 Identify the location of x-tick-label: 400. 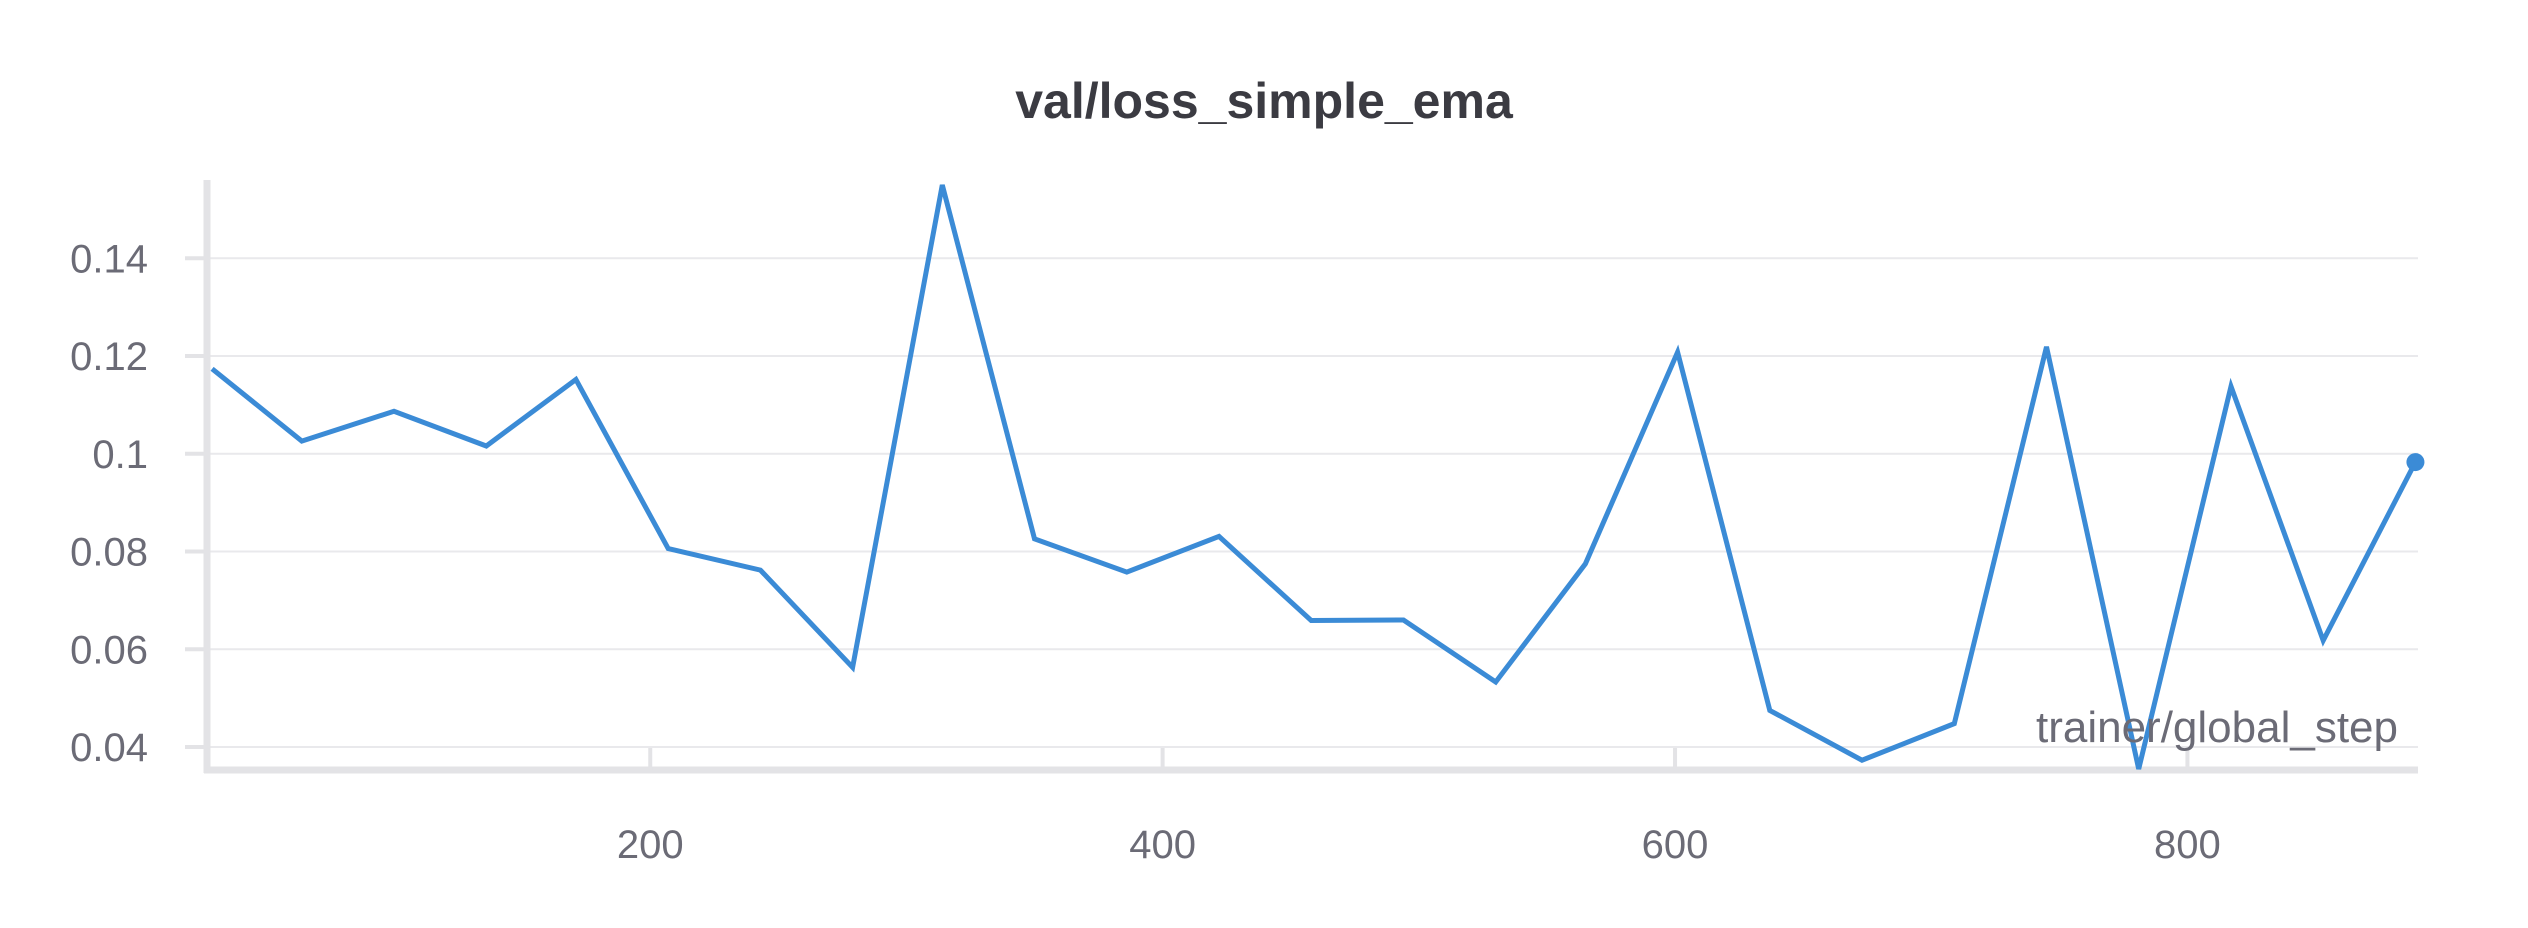
(1162, 845).